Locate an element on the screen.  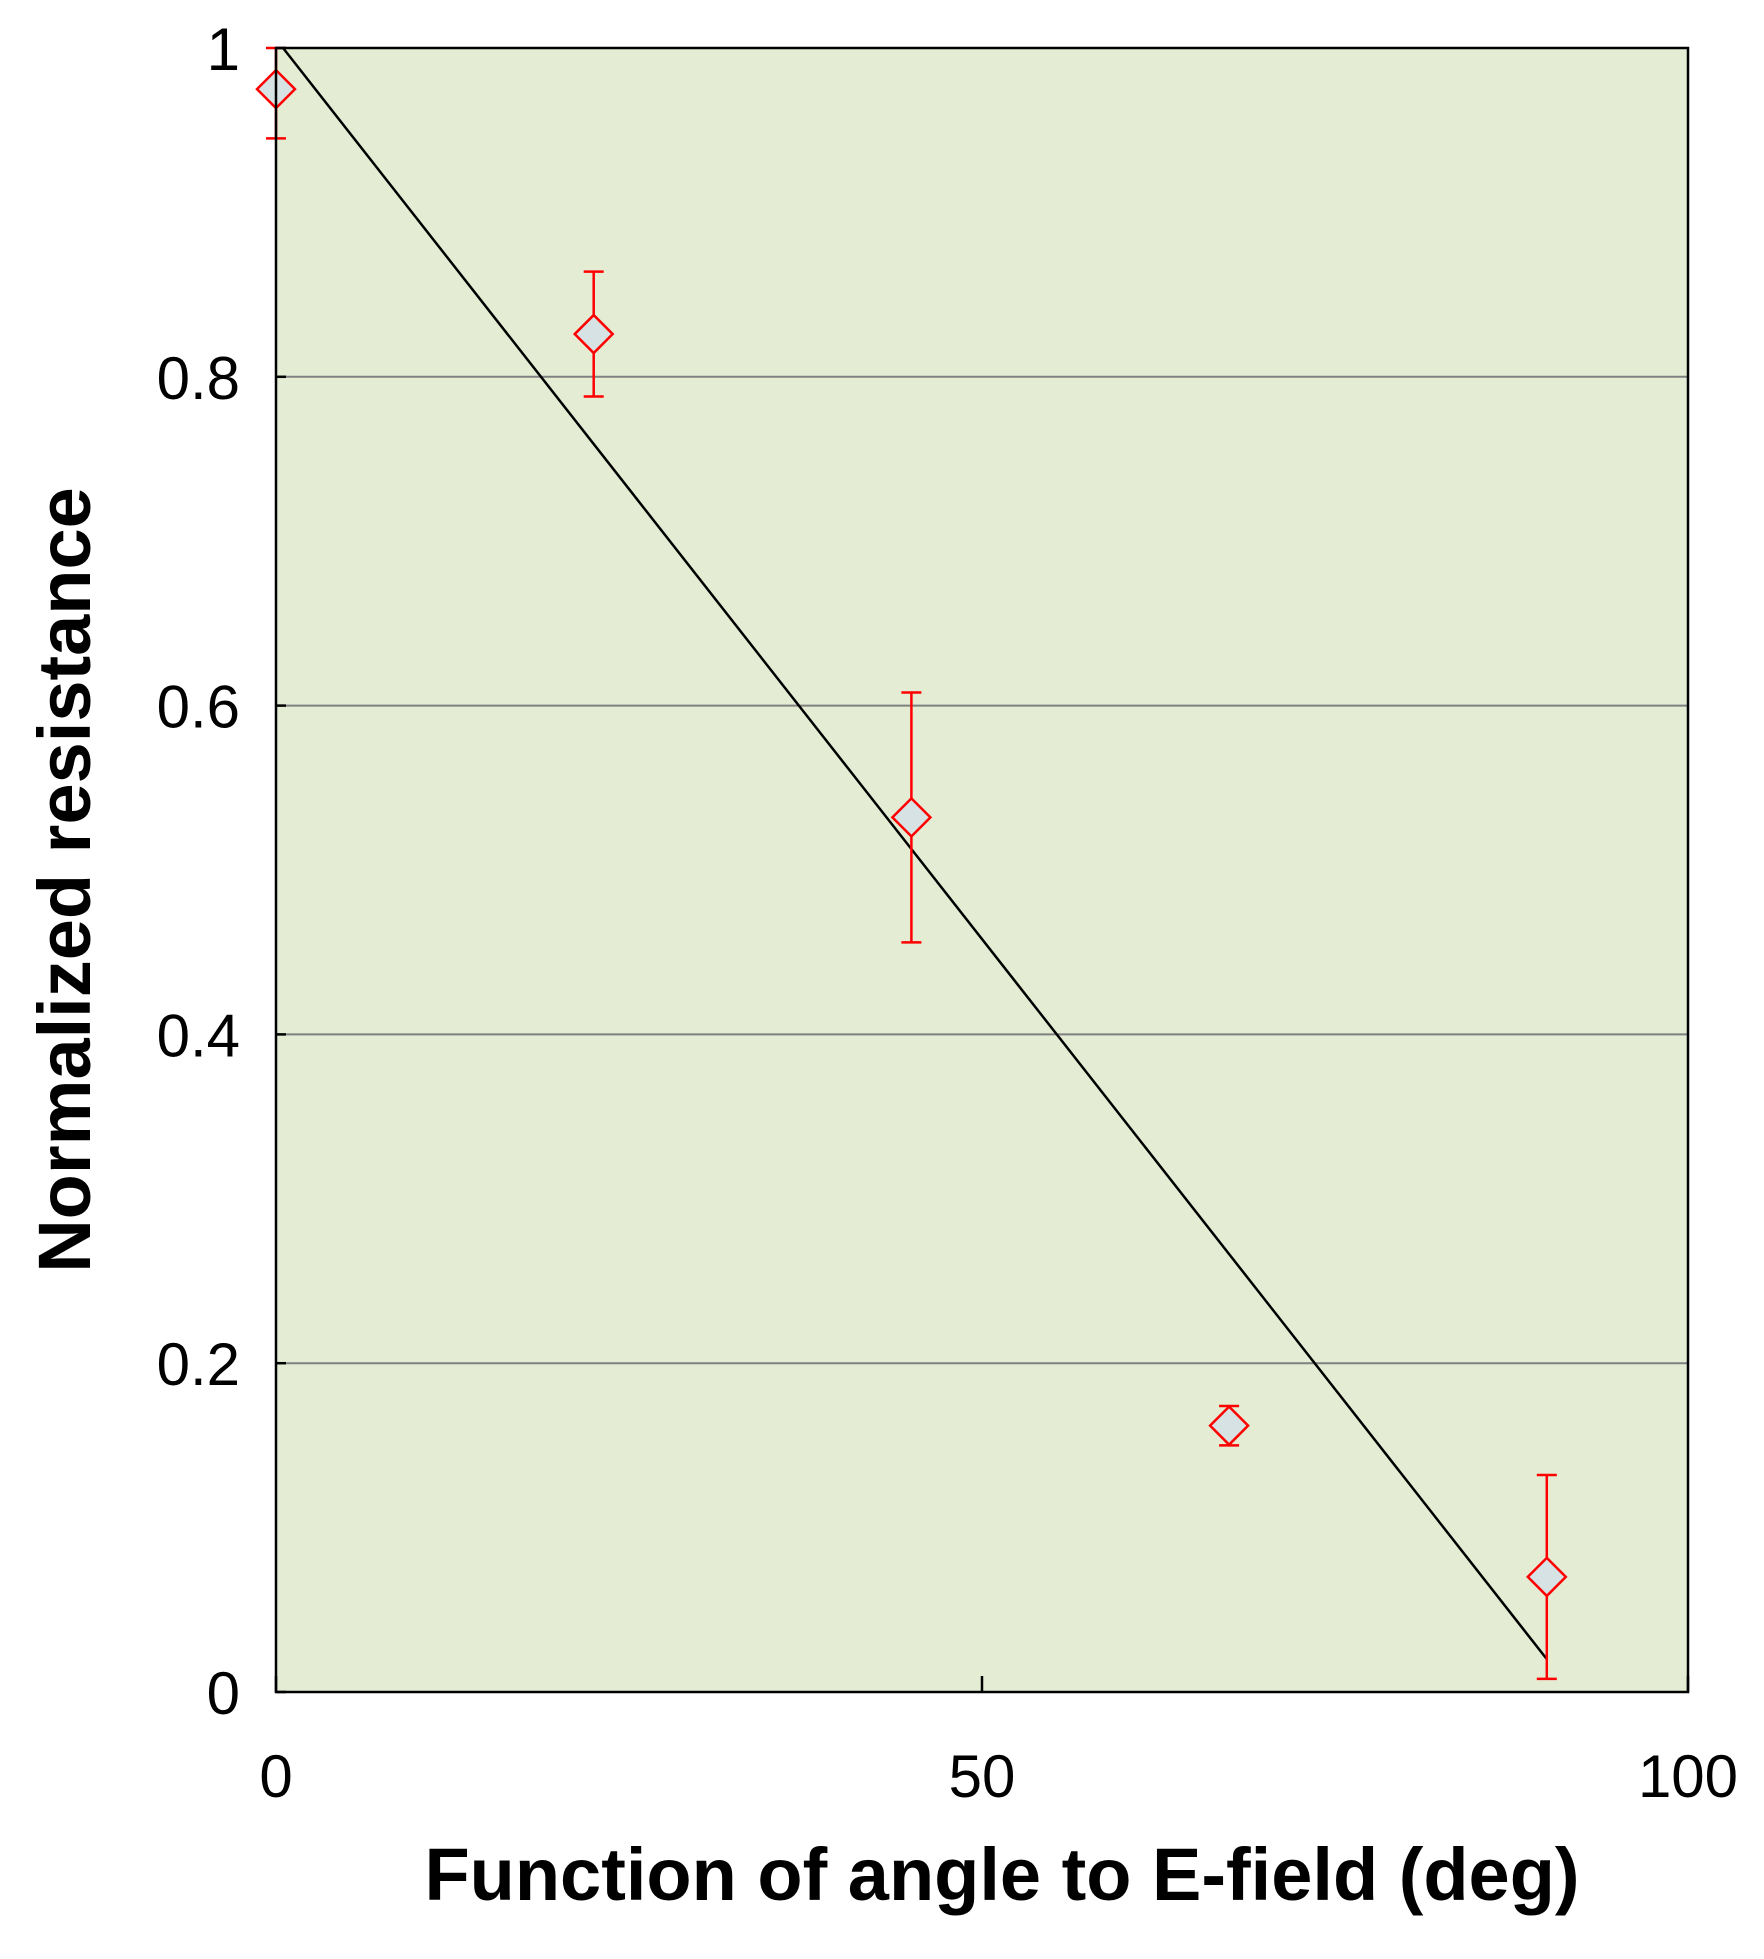
y-tick-label: 1 is located at coordinates (223, 49).